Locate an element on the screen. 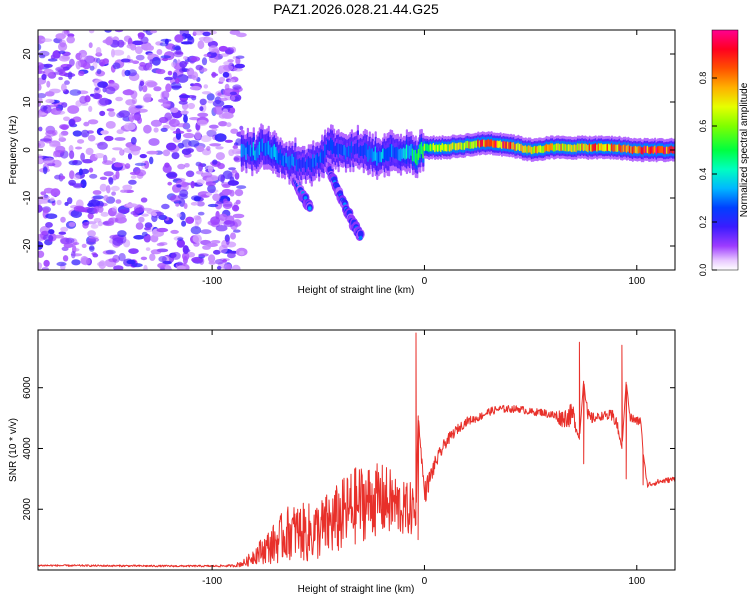 This screenshot has width=750, height=600. colorbar-tick-label: 0.4 is located at coordinates (703, 174).